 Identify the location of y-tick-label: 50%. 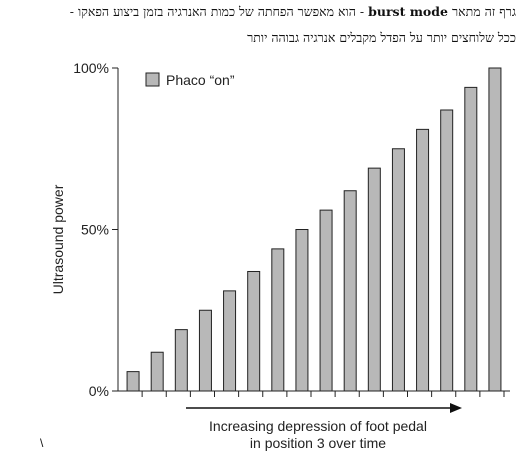
(95, 230).